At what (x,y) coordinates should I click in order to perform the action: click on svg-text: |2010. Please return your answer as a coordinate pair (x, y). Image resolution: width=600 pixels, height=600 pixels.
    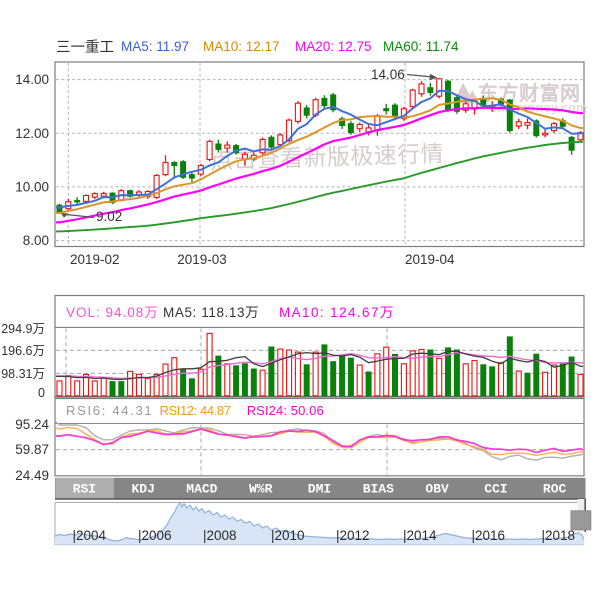
    Looking at the image, I should click on (288, 535).